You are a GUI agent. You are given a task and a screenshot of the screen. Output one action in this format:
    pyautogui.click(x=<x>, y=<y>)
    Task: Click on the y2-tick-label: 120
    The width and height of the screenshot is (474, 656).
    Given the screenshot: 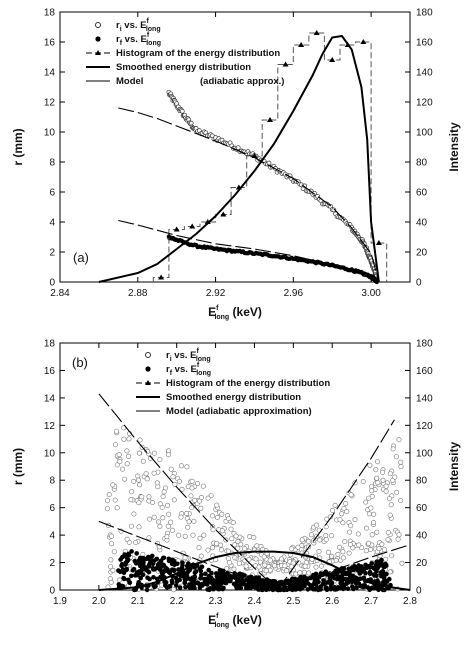 What is the action you would take?
    pyautogui.click(x=424, y=103)
    